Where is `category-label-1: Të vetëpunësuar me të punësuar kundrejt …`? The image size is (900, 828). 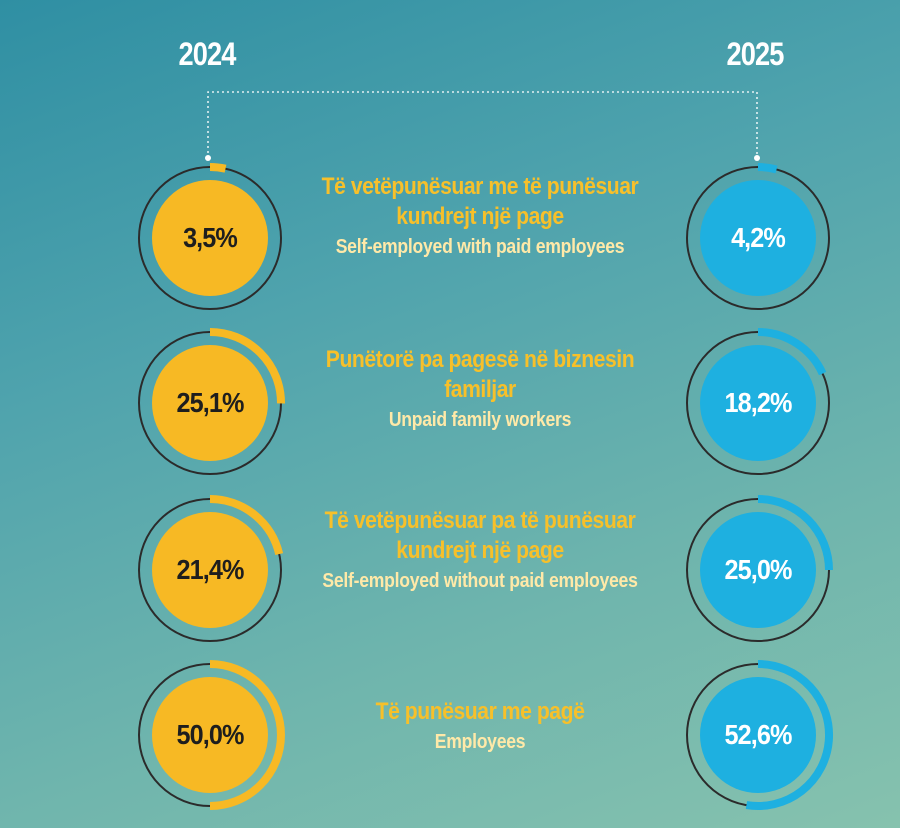 category-label-1: Të vetëpunësuar me të punësuar kundrejt … is located at coordinates (480, 217).